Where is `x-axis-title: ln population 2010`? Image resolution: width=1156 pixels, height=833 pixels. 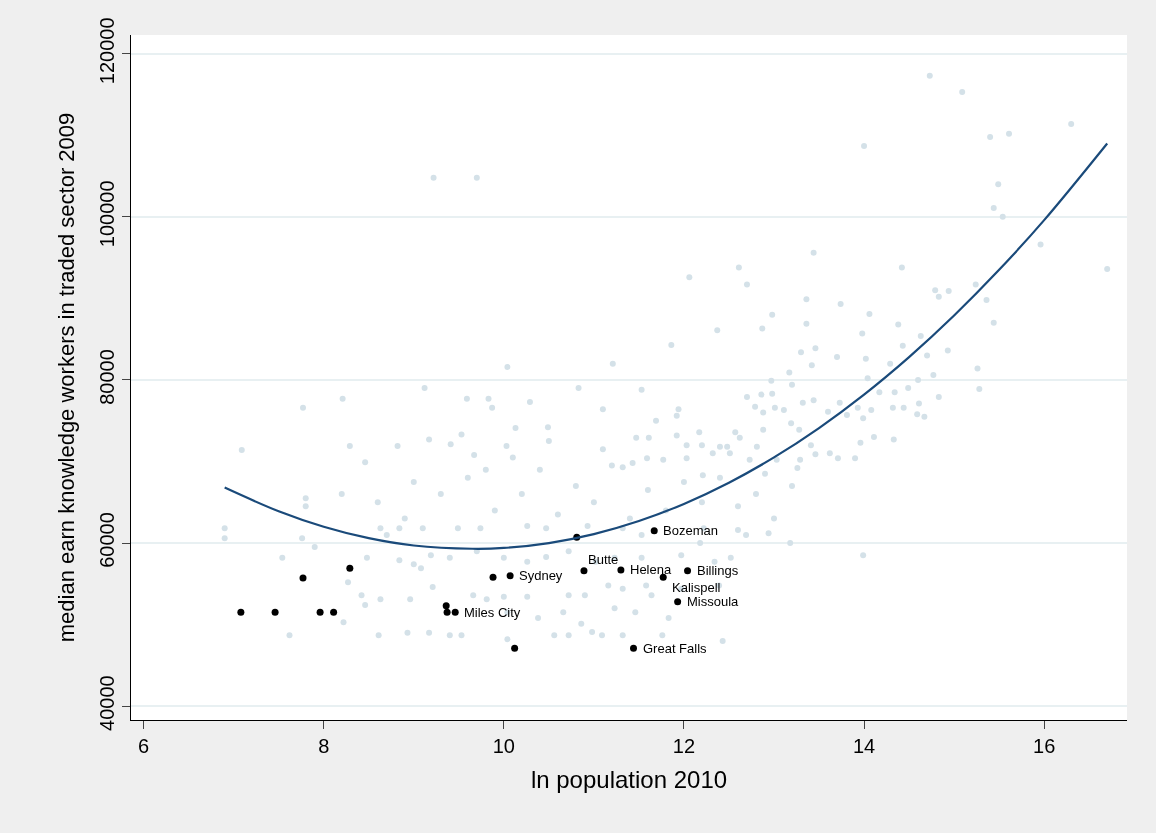
x-axis-title: ln population 2010 is located at coordinates (629, 780).